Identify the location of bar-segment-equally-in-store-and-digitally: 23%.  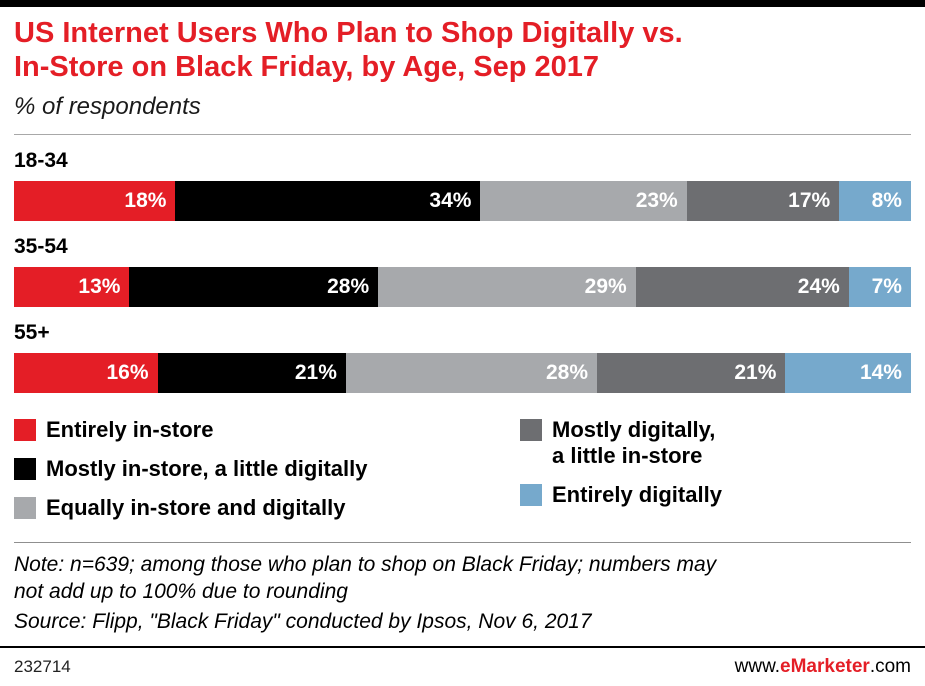
(583, 200).